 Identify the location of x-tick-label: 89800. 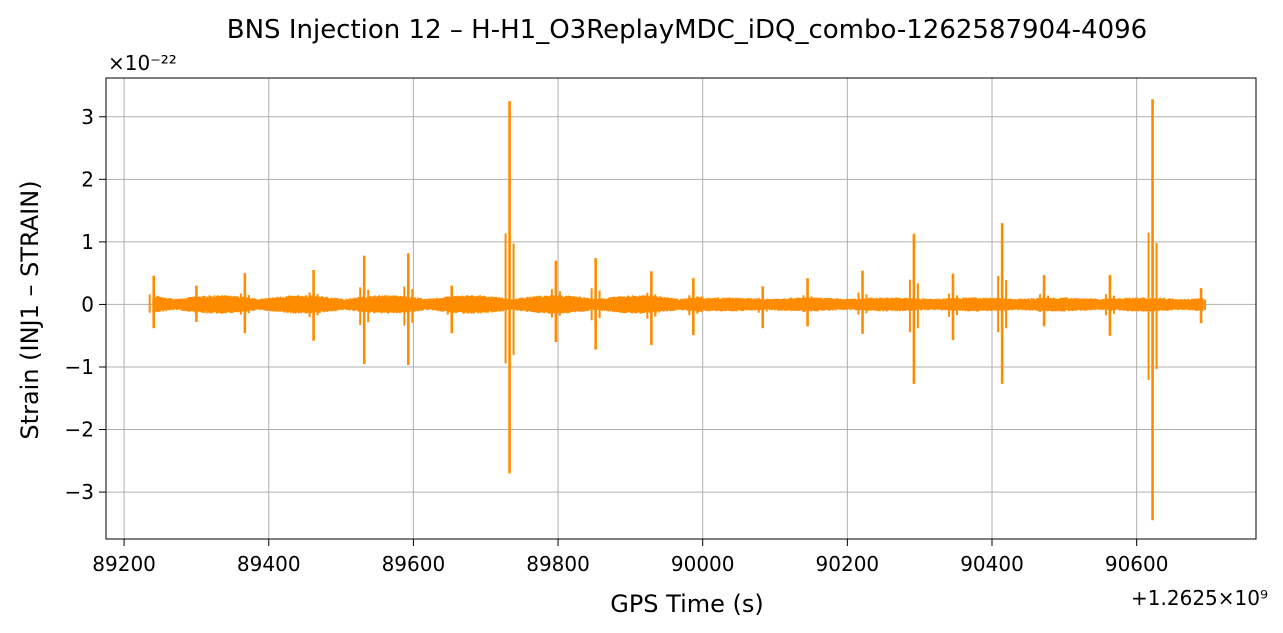
(558, 564).